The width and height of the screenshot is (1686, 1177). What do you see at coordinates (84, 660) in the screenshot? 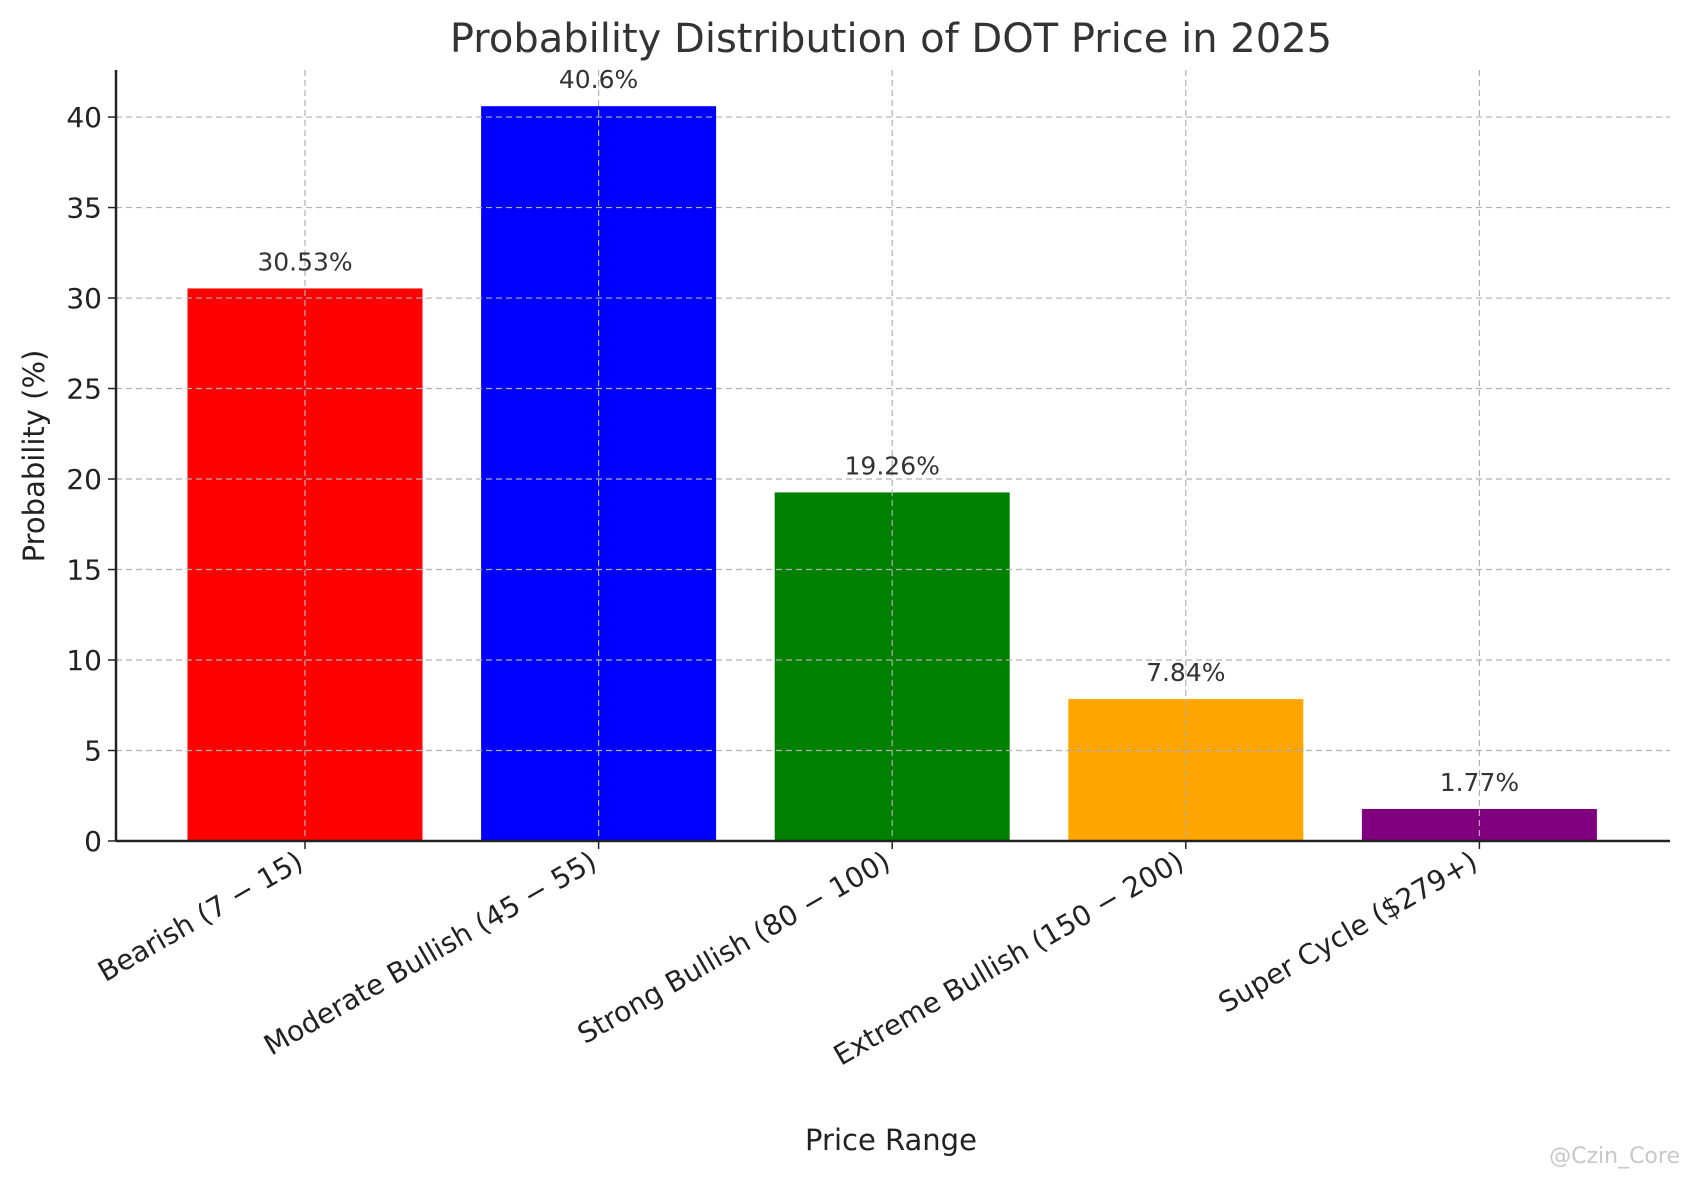
I see `y-tick-label: 10` at bounding box center [84, 660].